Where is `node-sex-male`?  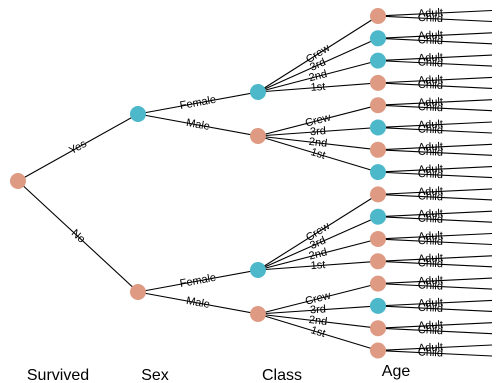
node-sex-male is located at coordinates (258, 136).